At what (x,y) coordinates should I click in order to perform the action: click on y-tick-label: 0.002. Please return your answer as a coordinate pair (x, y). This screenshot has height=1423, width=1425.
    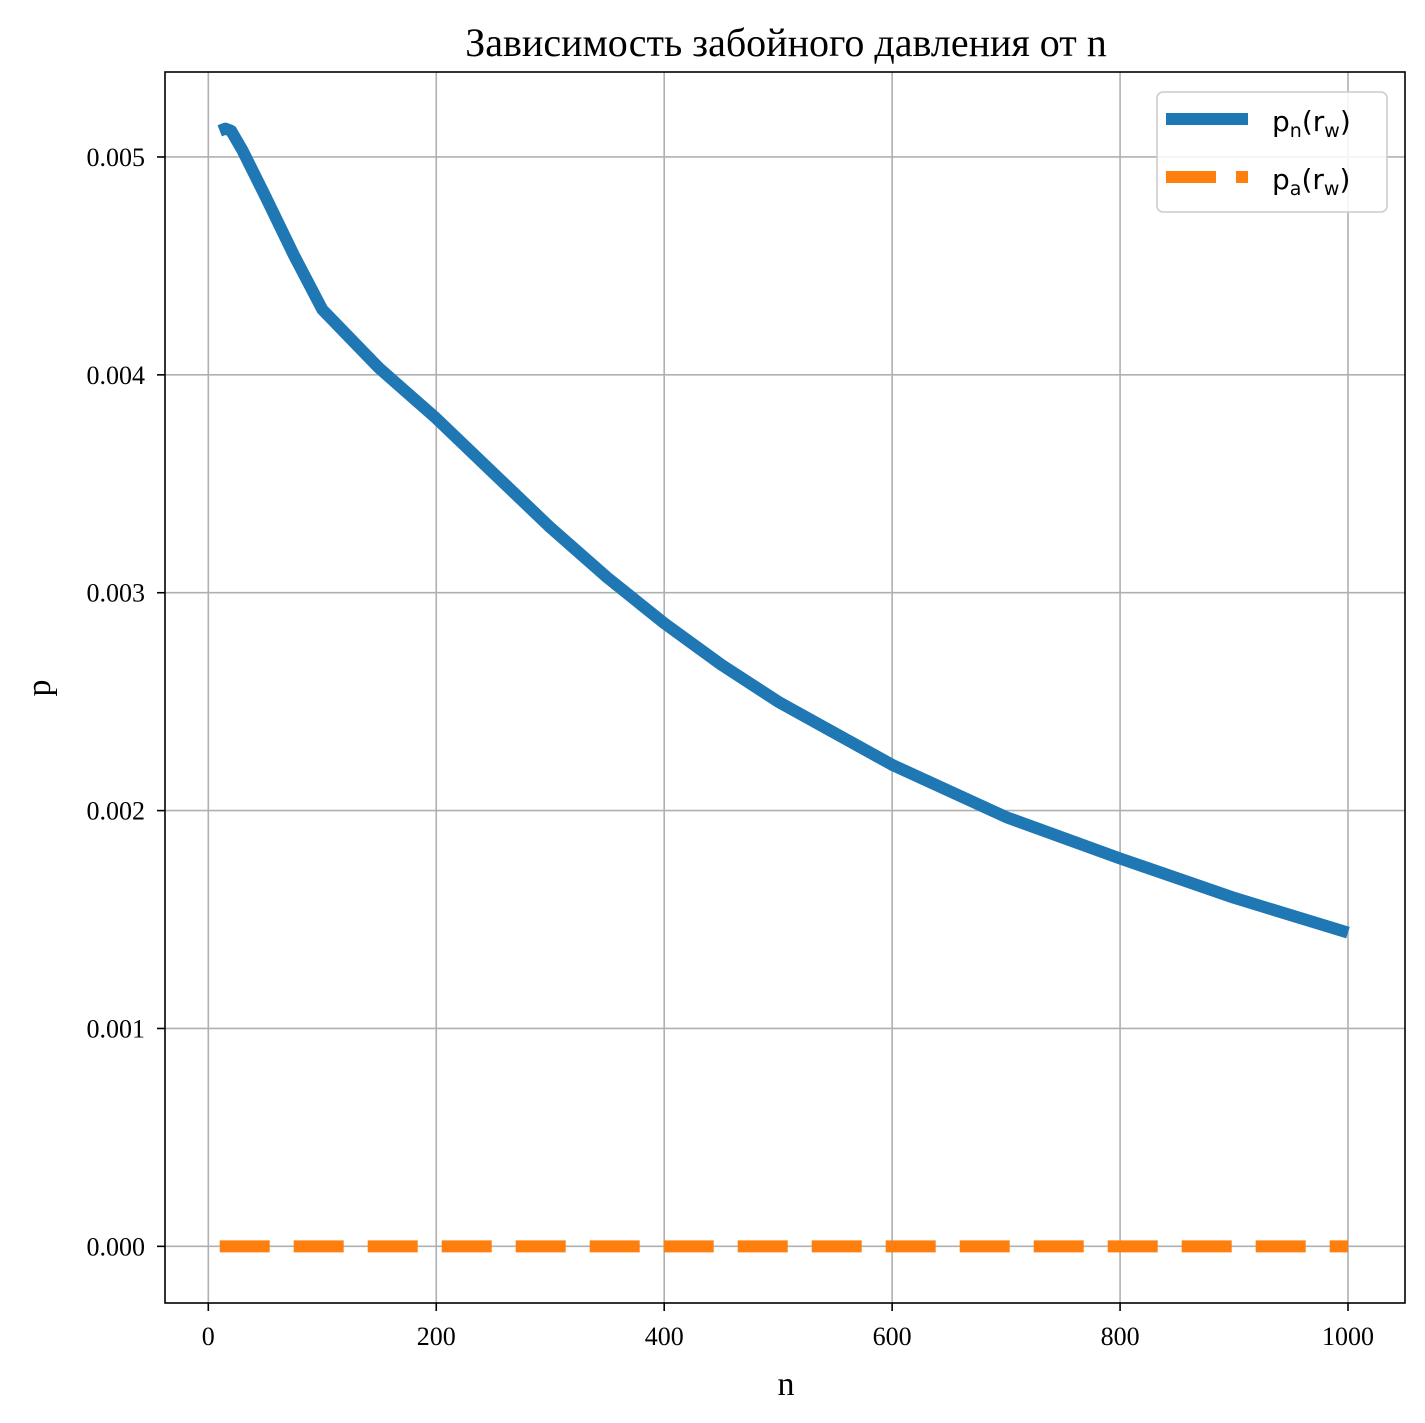
    Looking at the image, I should click on (116, 811).